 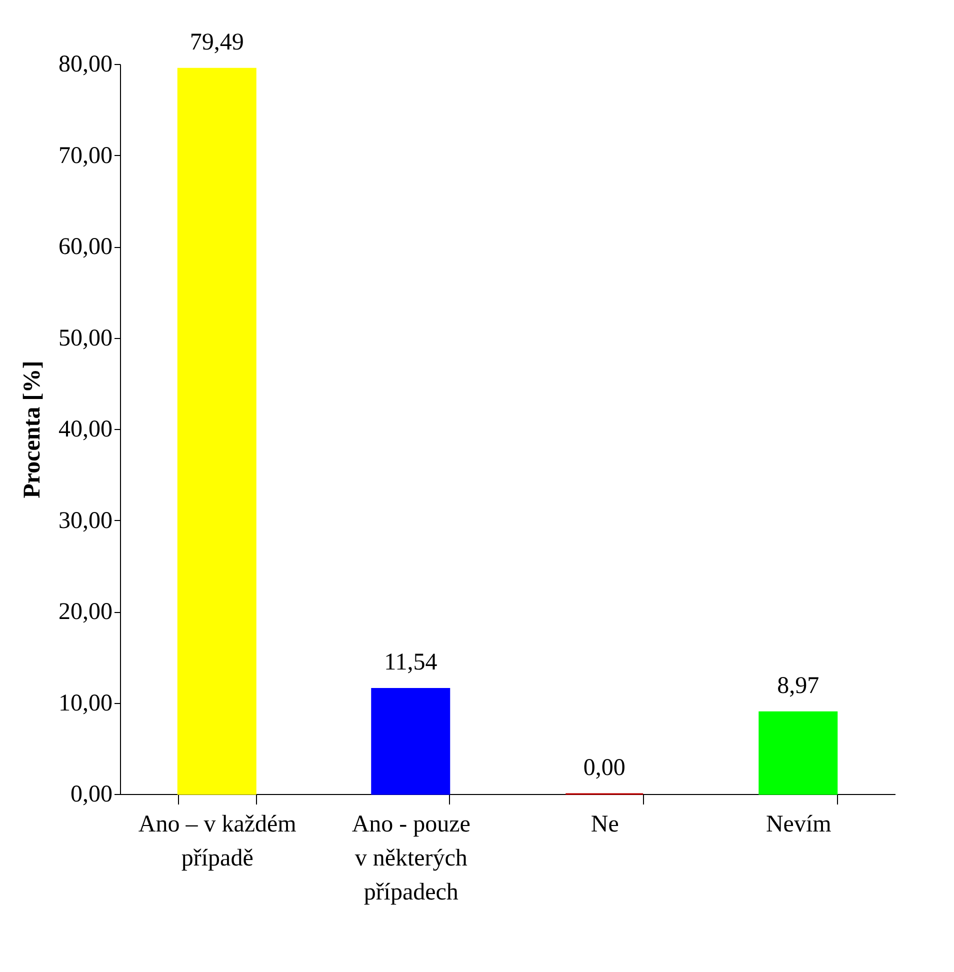 I want to click on y-tick-label: 80,00, so click(x=85, y=65).